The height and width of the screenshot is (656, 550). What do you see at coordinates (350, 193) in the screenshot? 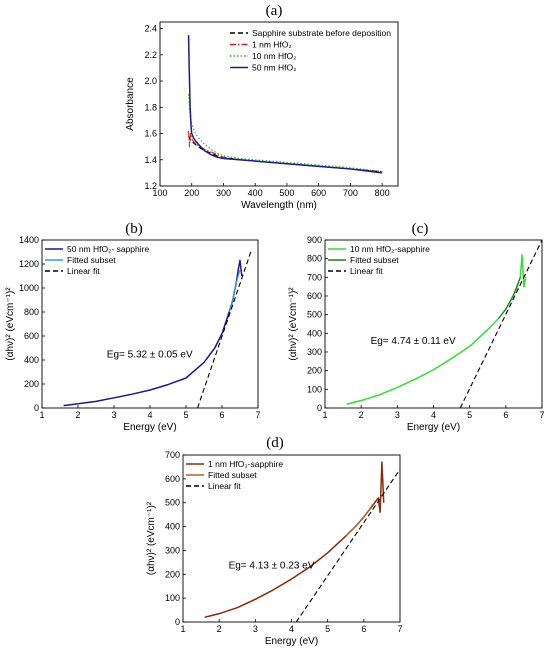
I see `x-tick-label: 700` at bounding box center [350, 193].